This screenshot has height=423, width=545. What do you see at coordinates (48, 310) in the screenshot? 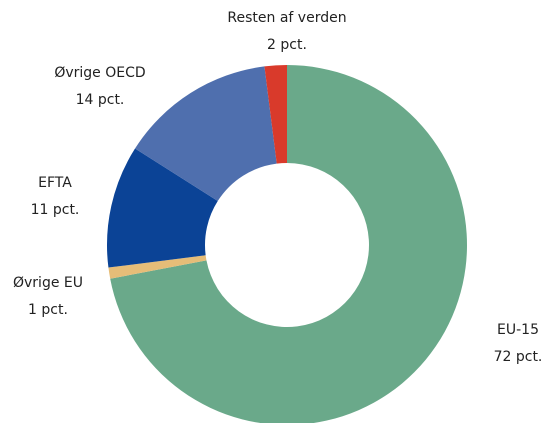
I see `slice-value-label: 1 pct.` at bounding box center [48, 310].